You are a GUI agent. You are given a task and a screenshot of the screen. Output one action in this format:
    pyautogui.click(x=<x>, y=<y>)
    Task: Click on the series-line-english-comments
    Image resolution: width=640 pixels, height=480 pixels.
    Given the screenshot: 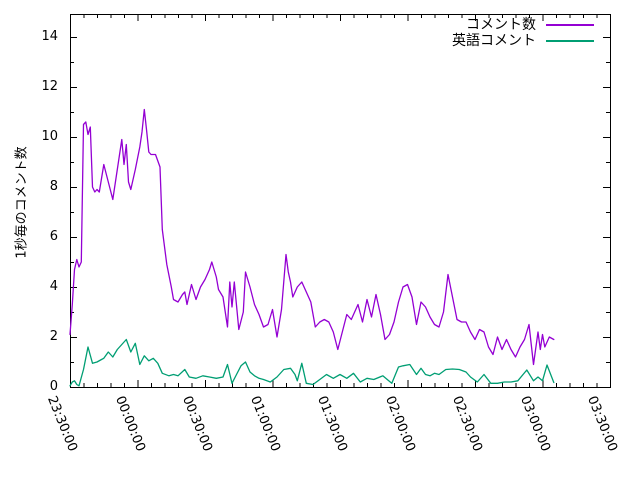 What is the action you would take?
    pyautogui.click(x=312, y=362)
    